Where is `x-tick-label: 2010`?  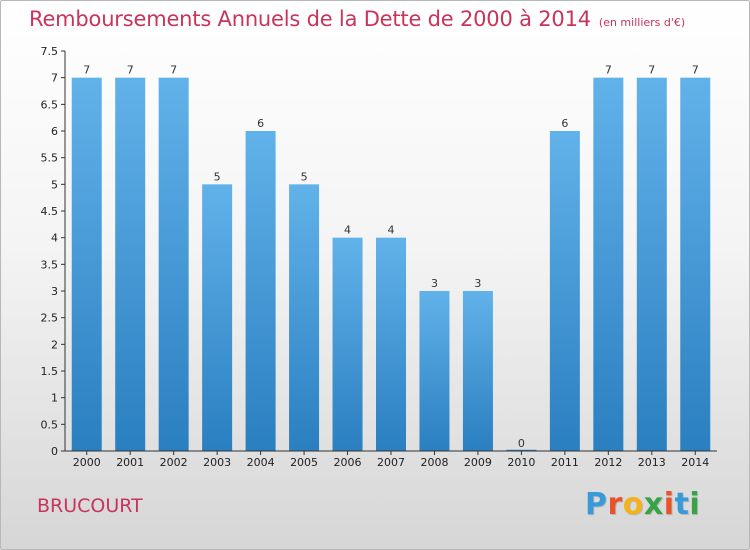
x-tick-label: 2010 is located at coordinates (521, 462).